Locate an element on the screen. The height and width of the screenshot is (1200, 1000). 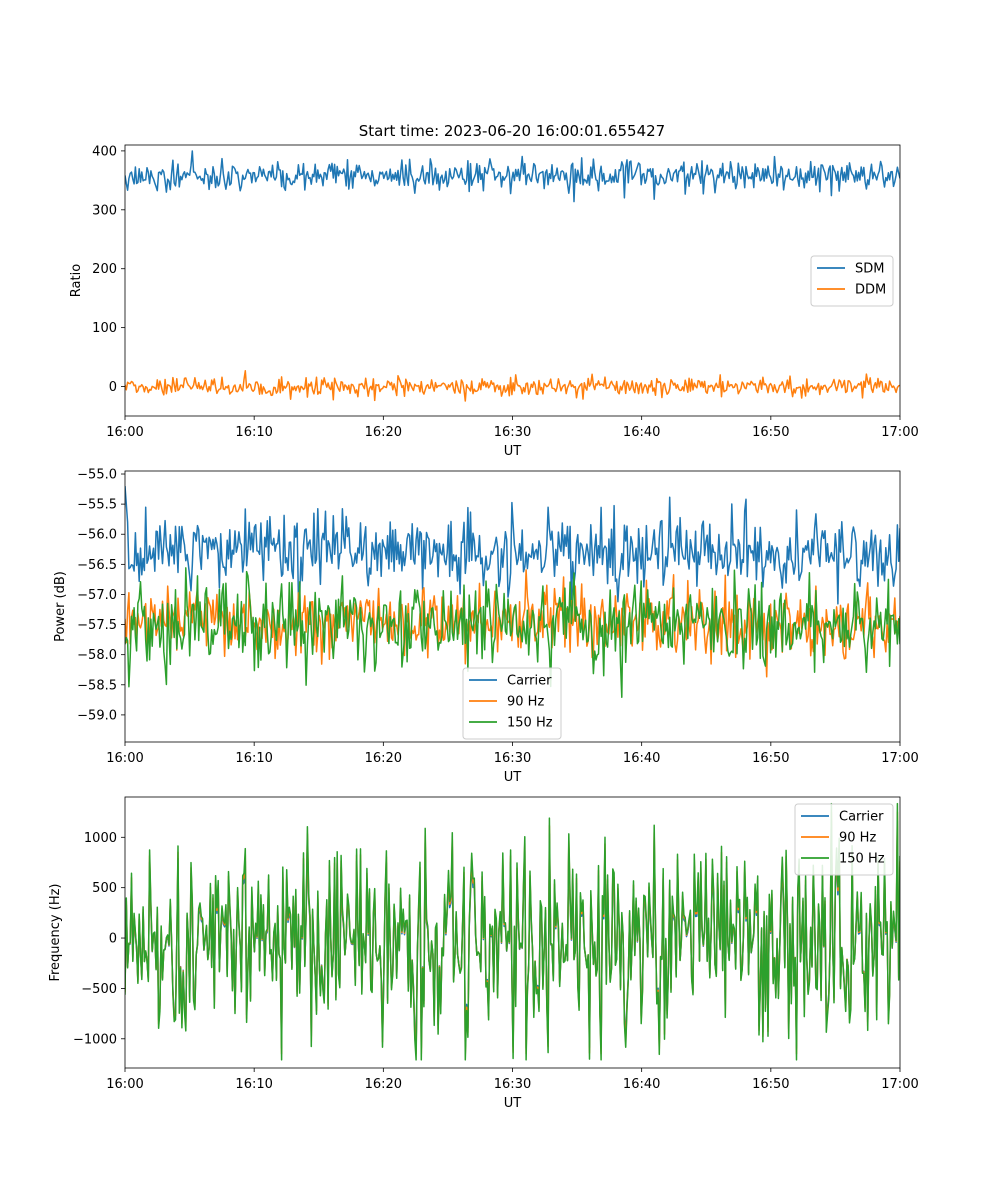
y-tick-label: −1000 is located at coordinates (95, 1039).